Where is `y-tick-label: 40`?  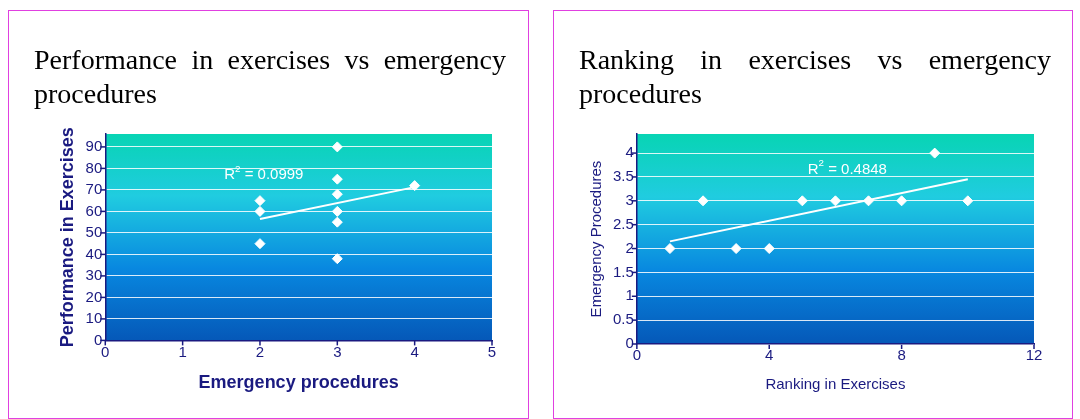 y-tick-label: 40 is located at coordinates (94, 253).